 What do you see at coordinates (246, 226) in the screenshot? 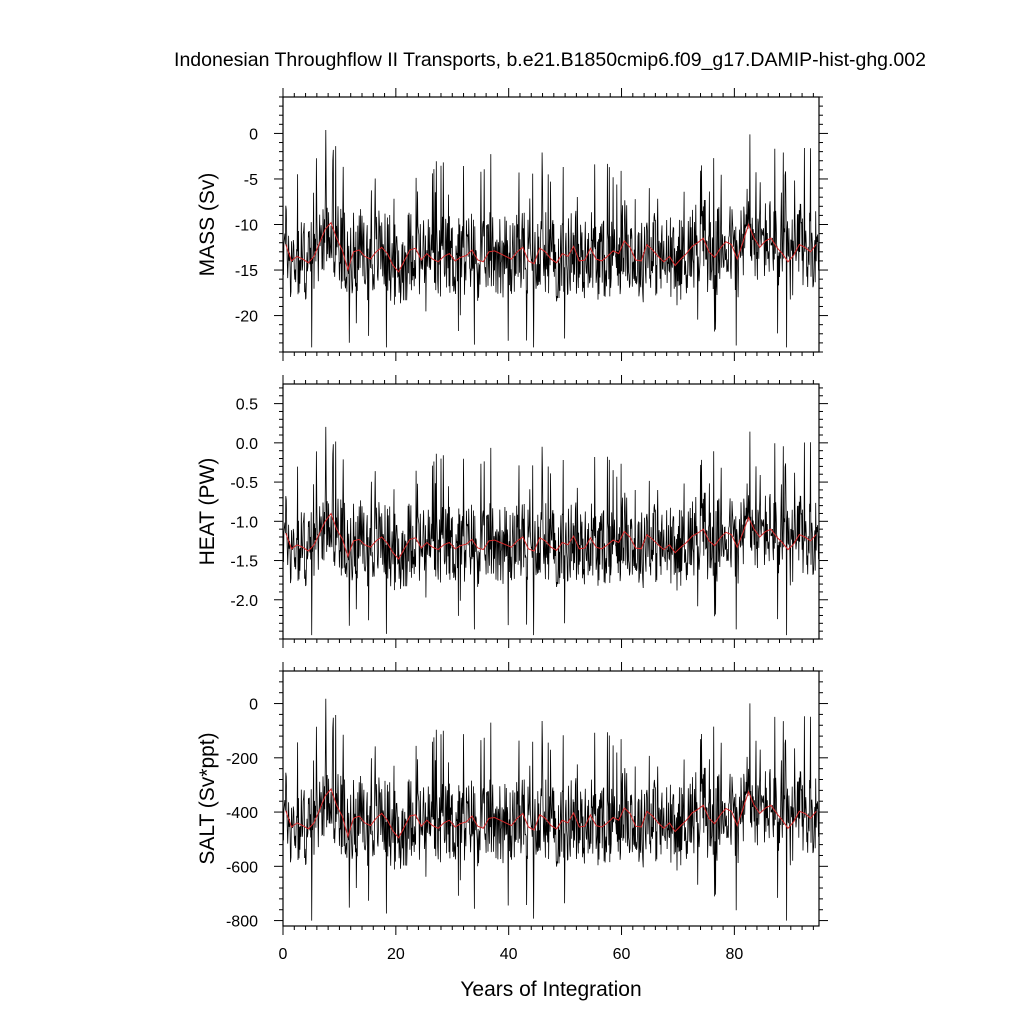
I see `y-tick-label: -10` at bounding box center [246, 226].